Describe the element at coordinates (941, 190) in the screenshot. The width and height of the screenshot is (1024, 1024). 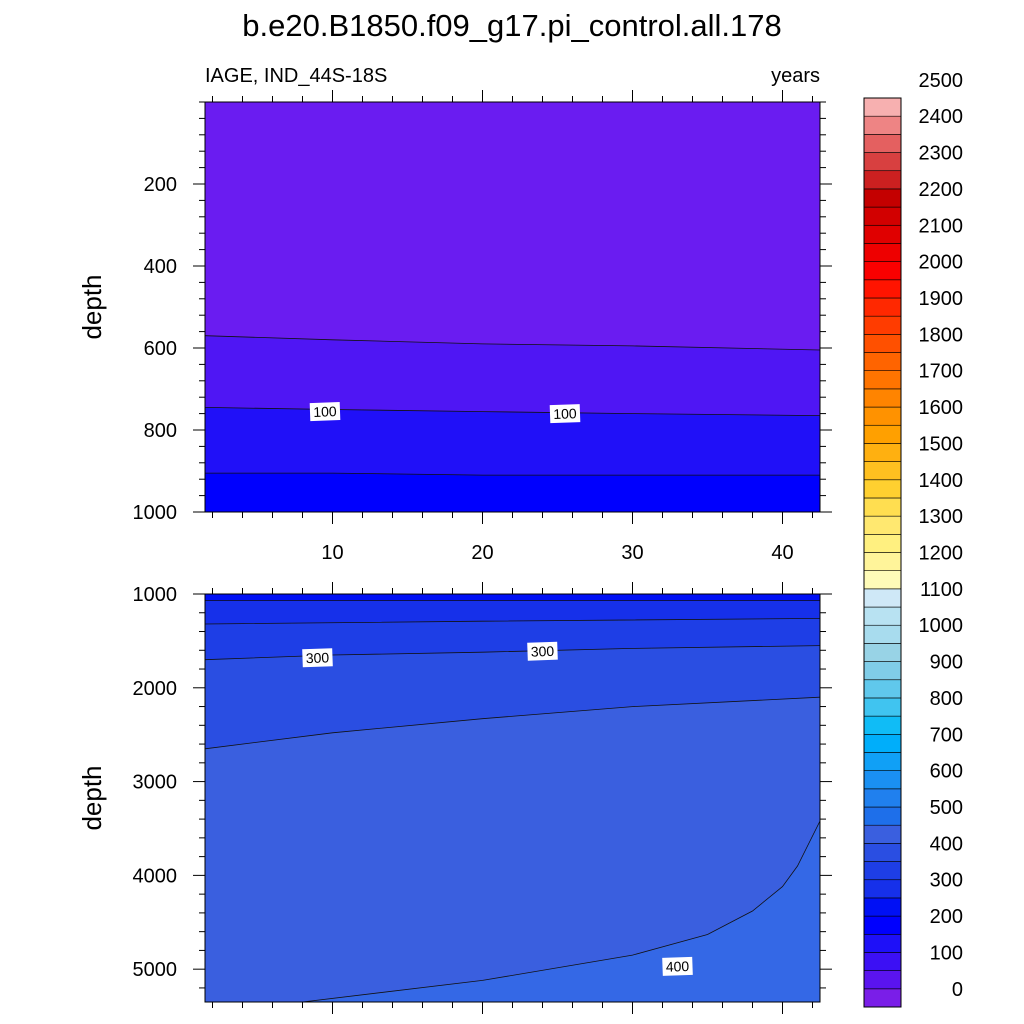
I see `colorbar-tick-label: 2200` at that location.